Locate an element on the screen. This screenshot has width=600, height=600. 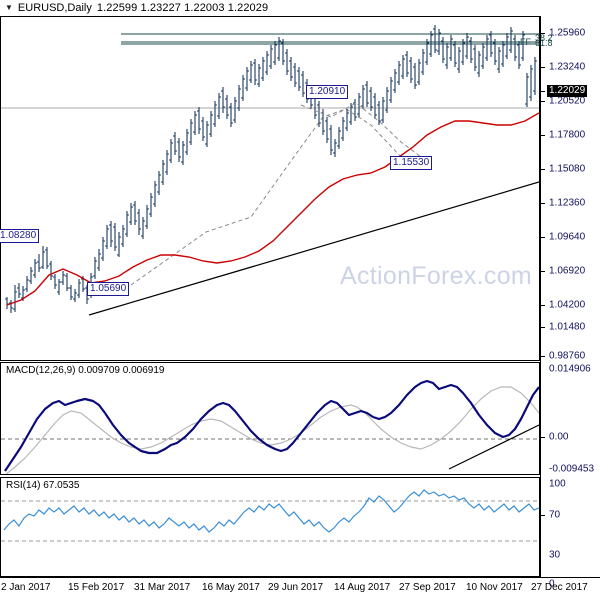
annotation-1-08280: 1.08280 is located at coordinates (20, 236).